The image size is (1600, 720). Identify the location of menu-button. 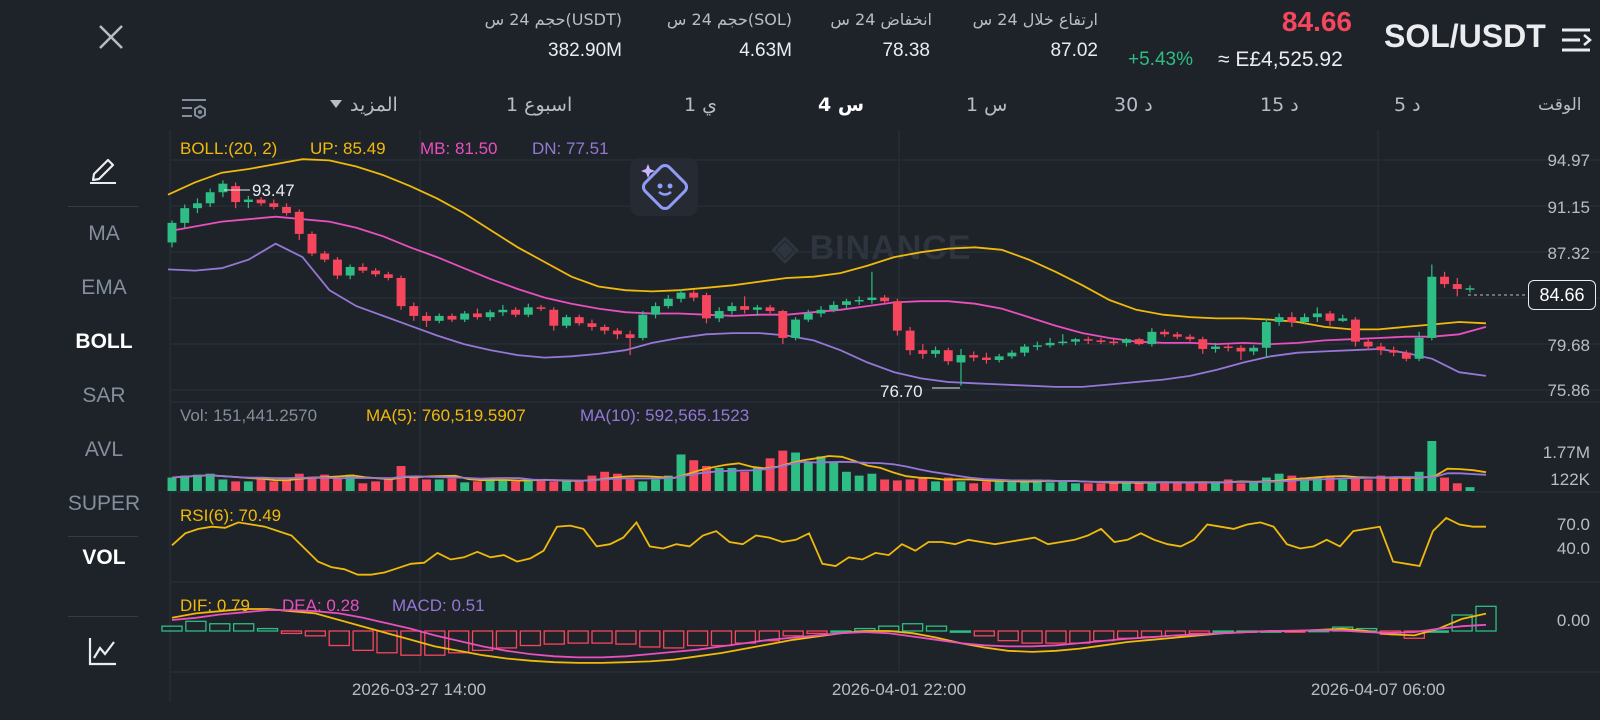
(1576, 40).